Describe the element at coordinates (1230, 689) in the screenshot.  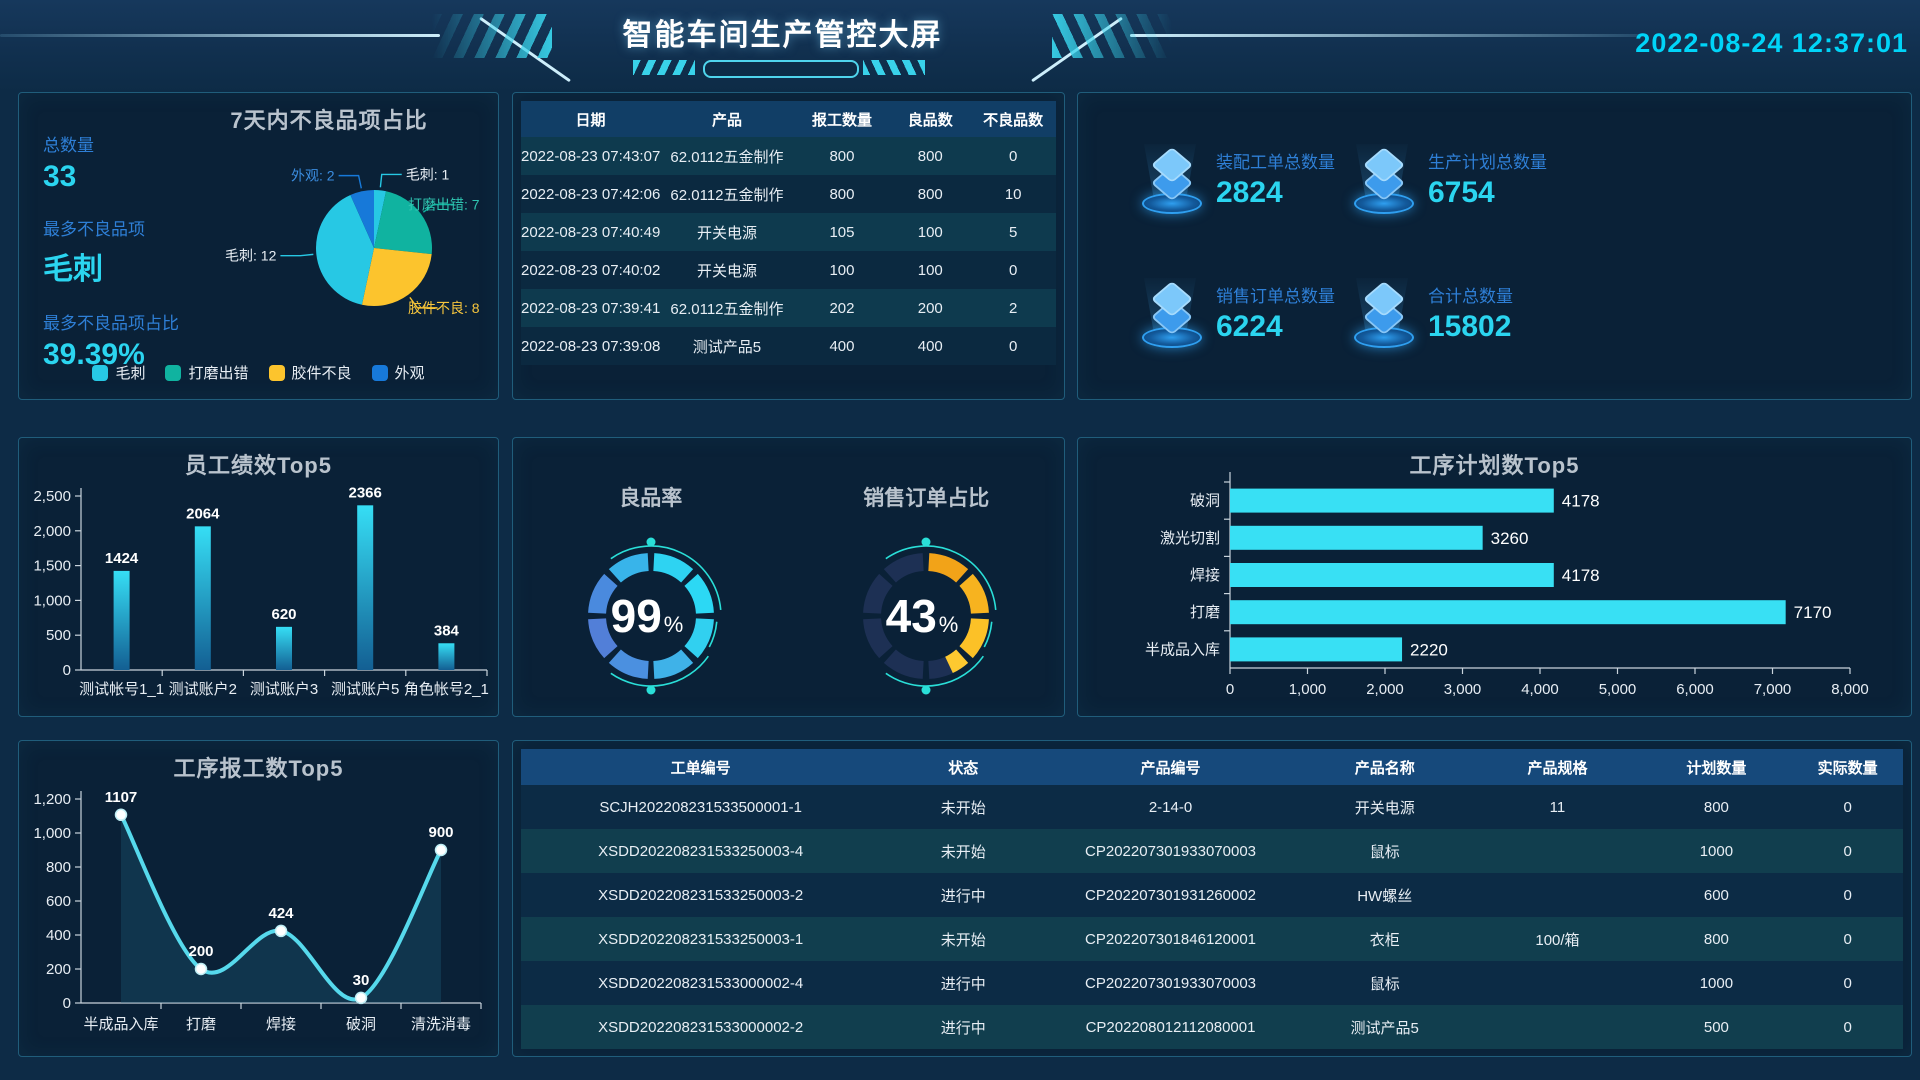
I see `x-tick-label: 0` at that location.